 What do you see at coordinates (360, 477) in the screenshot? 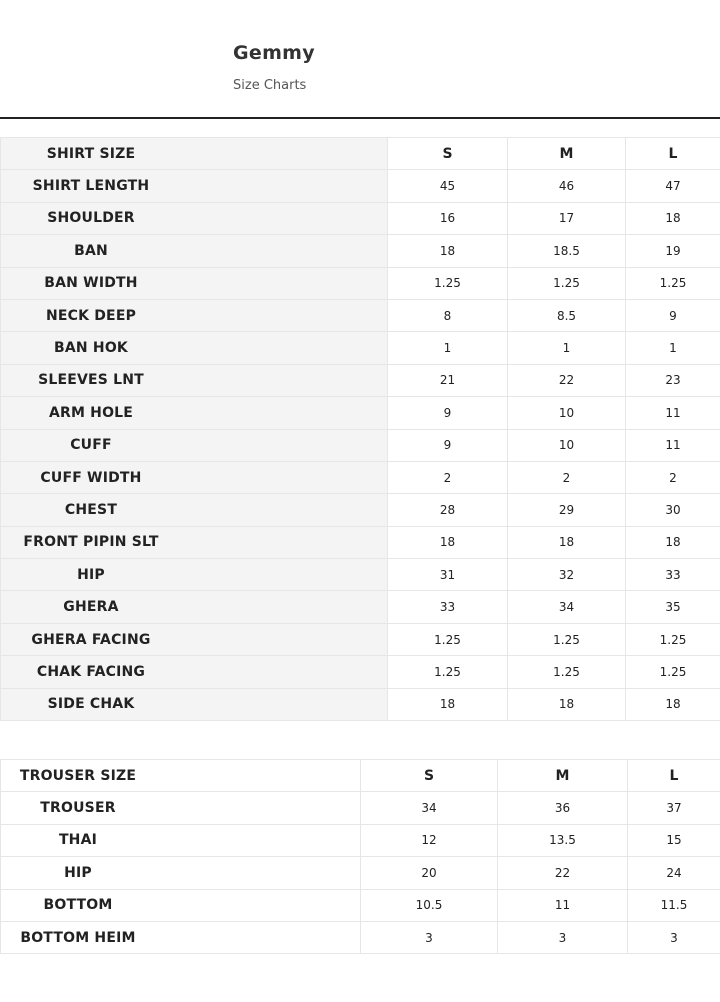
I see `table-row: CUFF WIDTH 2 2 2` at bounding box center [360, 477].